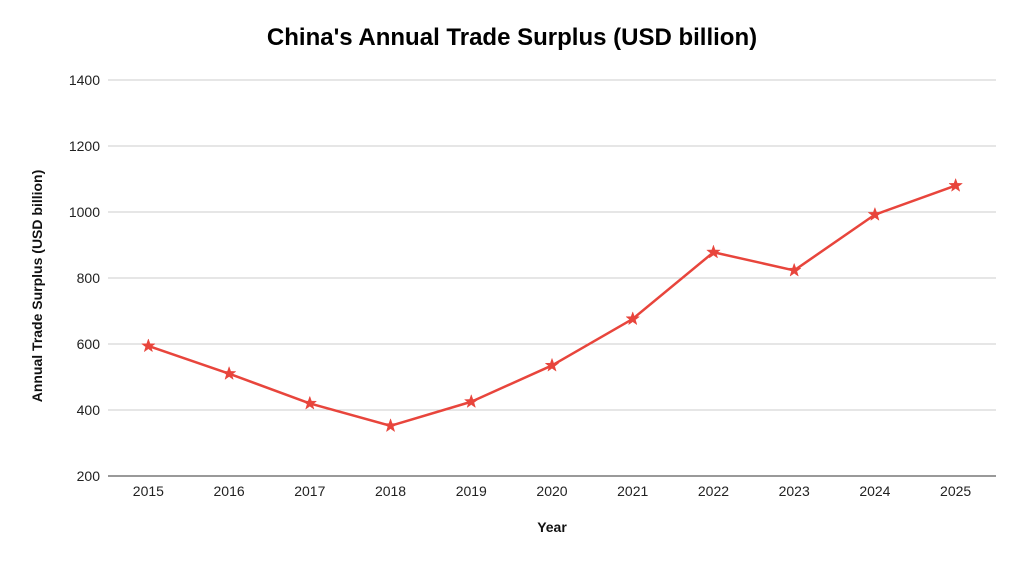  What do you see at coordinates (713, 491) in the screenshot?
I see `x-tick-label: 2022` at bounding box center [713, 491].